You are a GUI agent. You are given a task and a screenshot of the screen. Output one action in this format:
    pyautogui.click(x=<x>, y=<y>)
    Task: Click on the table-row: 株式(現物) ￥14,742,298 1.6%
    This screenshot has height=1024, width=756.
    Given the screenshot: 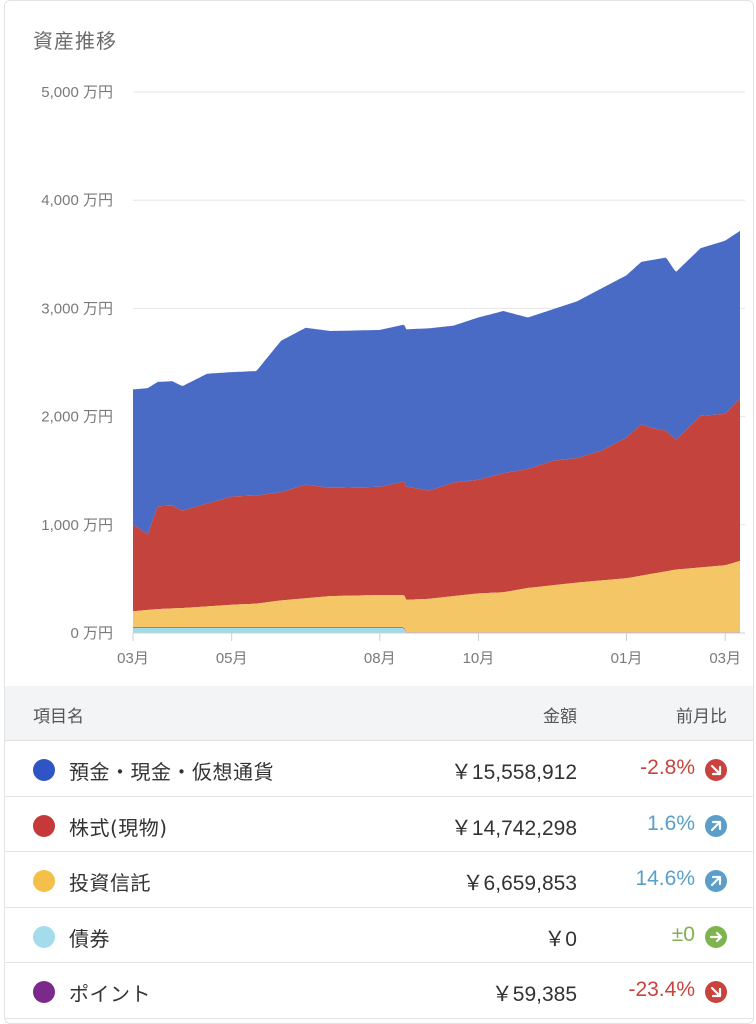 What is the action you would take?
    pyautogui.click(x=379, y=824)
    